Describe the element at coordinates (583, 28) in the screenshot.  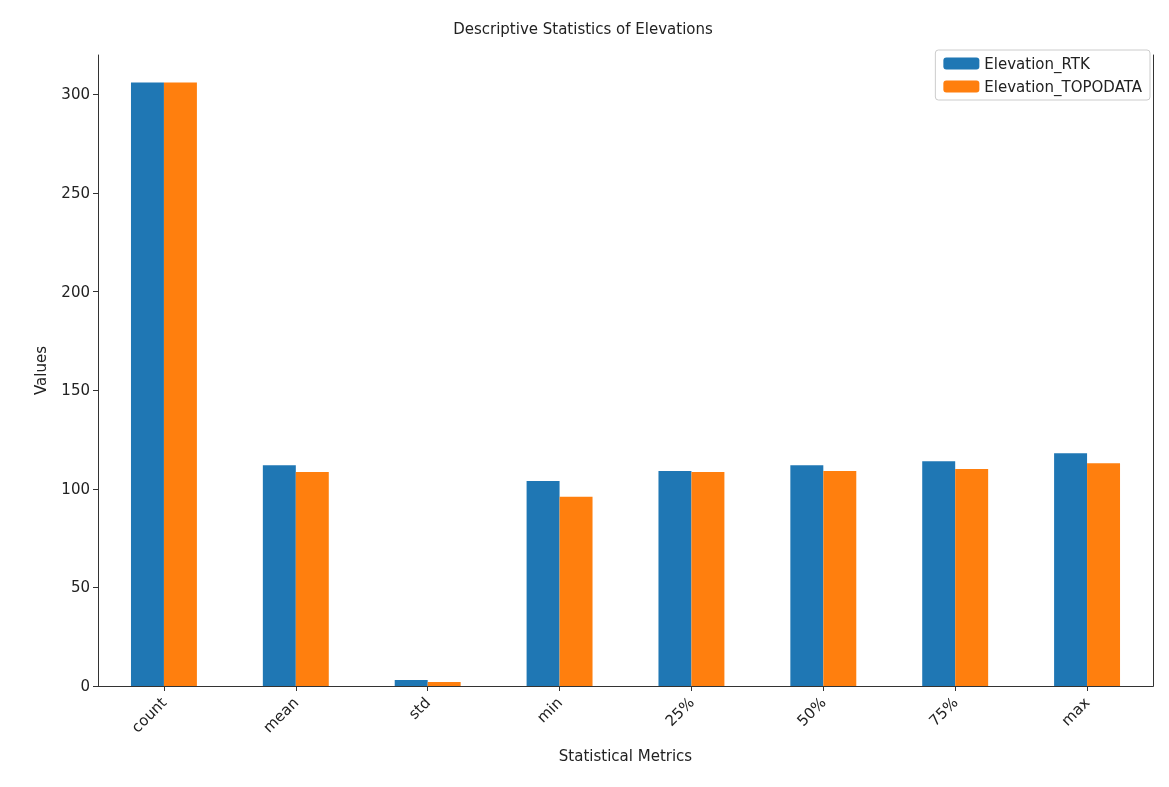
I see `chart-title: Descriptive Statistics of Elevations` at that location.